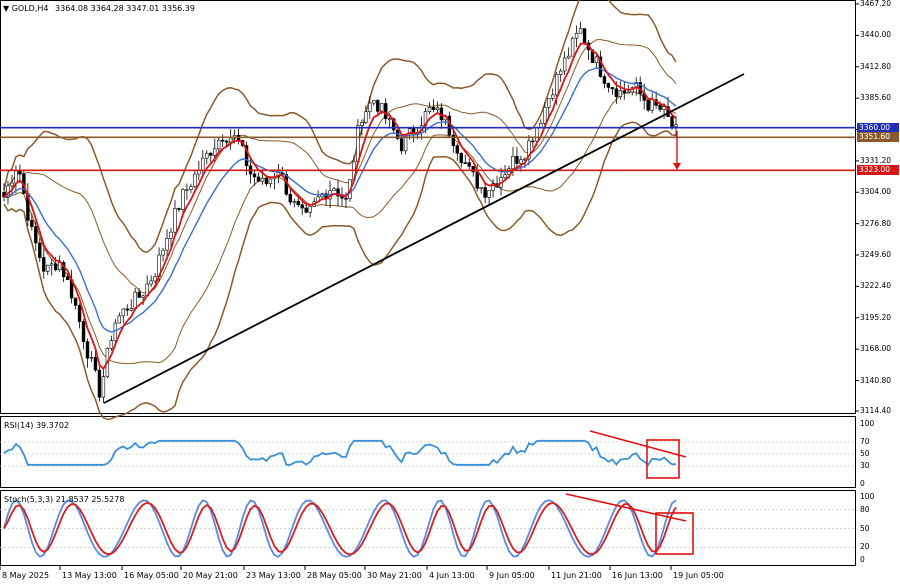 The width and height of the screenshot is (900, 587). I want to click on rsi-axis-label: 70, so click(865, 441).